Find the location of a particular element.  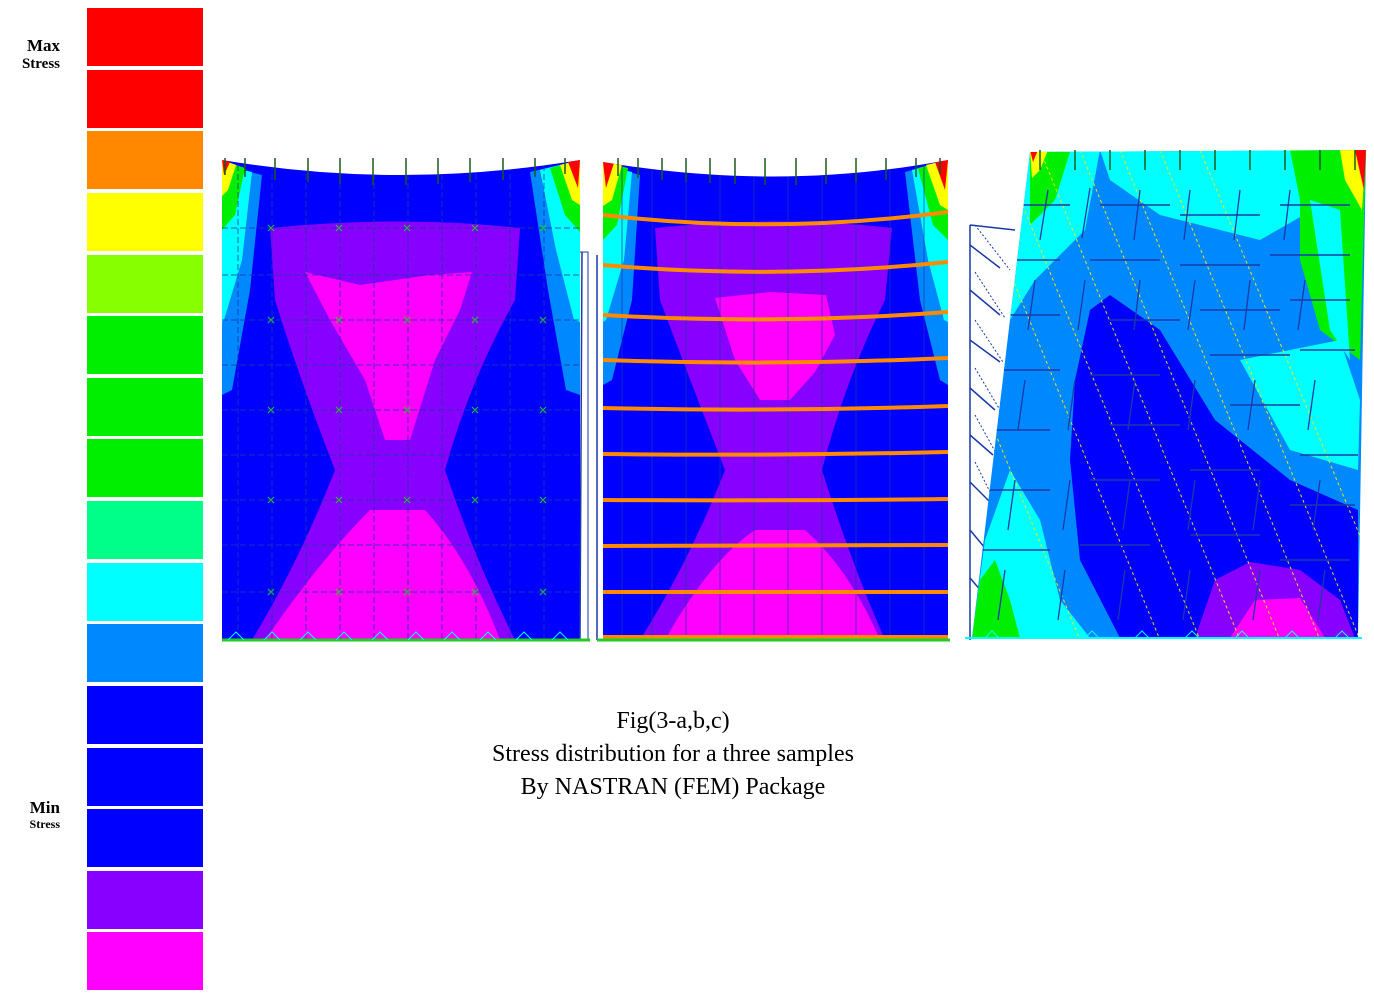

max-label-line1: Max is located at coordinates (43, 45).